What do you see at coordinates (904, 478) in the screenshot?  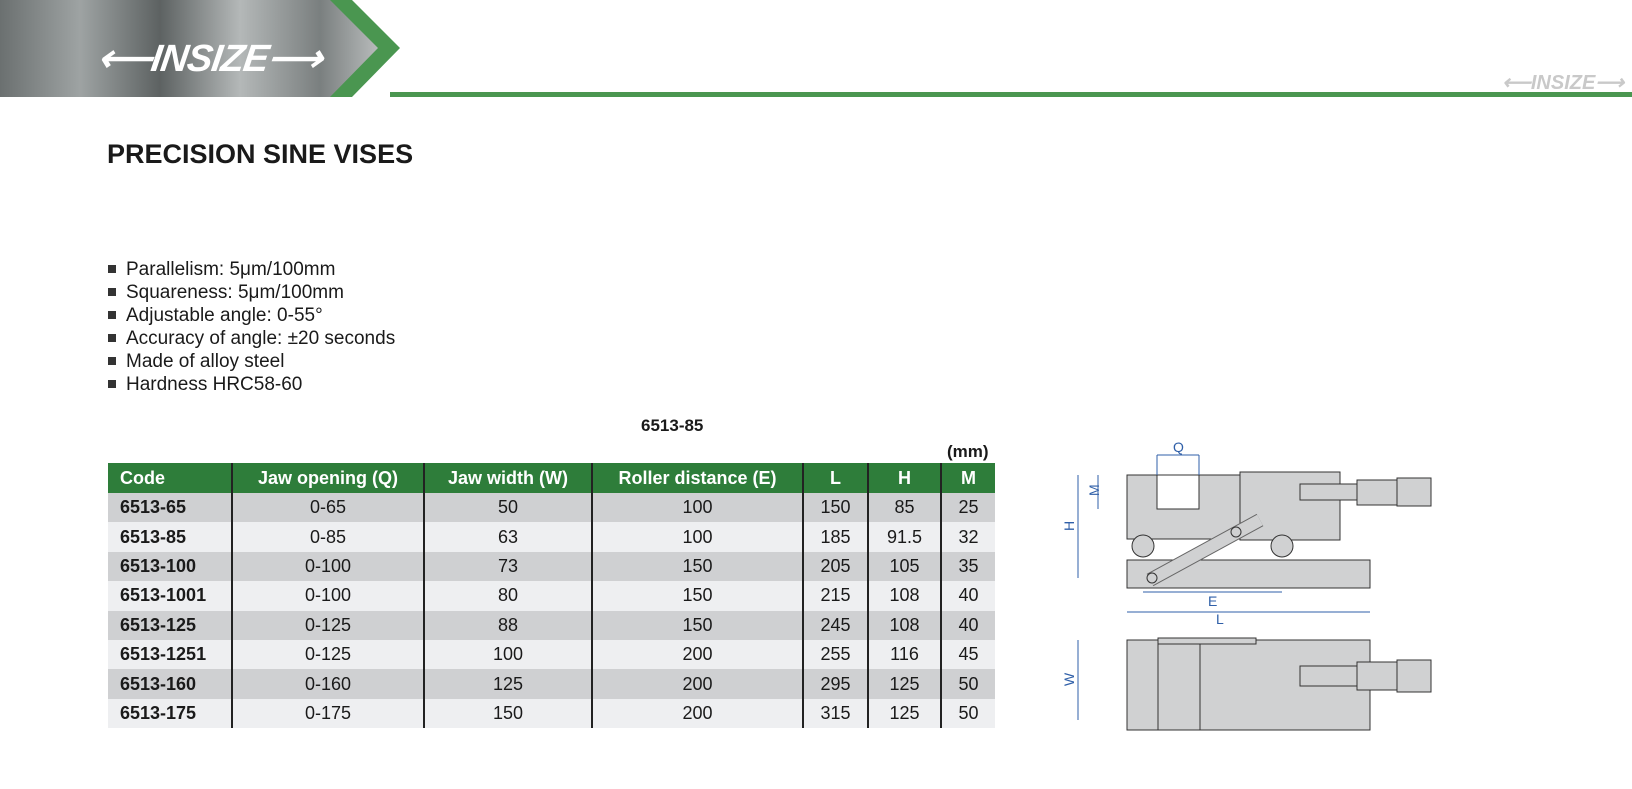 I see `column-header: H` at bounding box center [904, 478].